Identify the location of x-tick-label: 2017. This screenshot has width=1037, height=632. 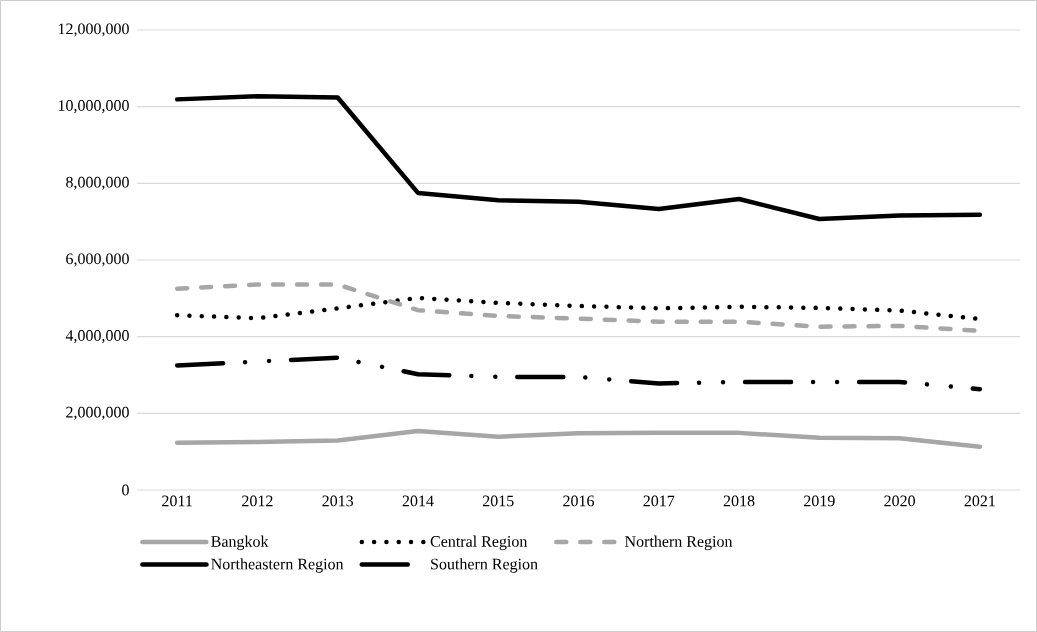
(659, 501).